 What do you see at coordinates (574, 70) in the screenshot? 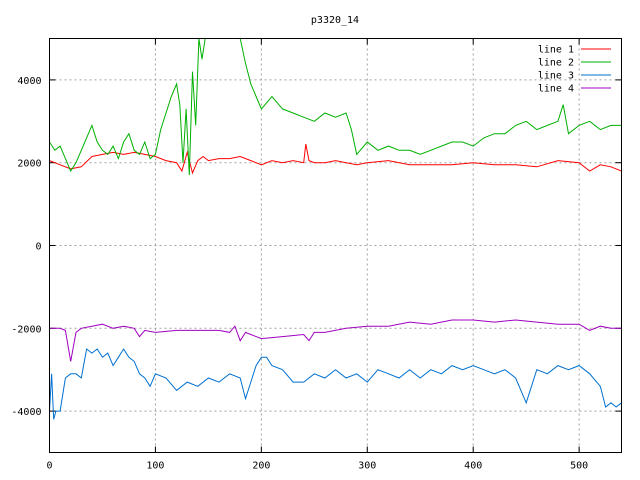
I see `legend: line 1 line 2 line 3 line 4` at bounding box center [574, 70].